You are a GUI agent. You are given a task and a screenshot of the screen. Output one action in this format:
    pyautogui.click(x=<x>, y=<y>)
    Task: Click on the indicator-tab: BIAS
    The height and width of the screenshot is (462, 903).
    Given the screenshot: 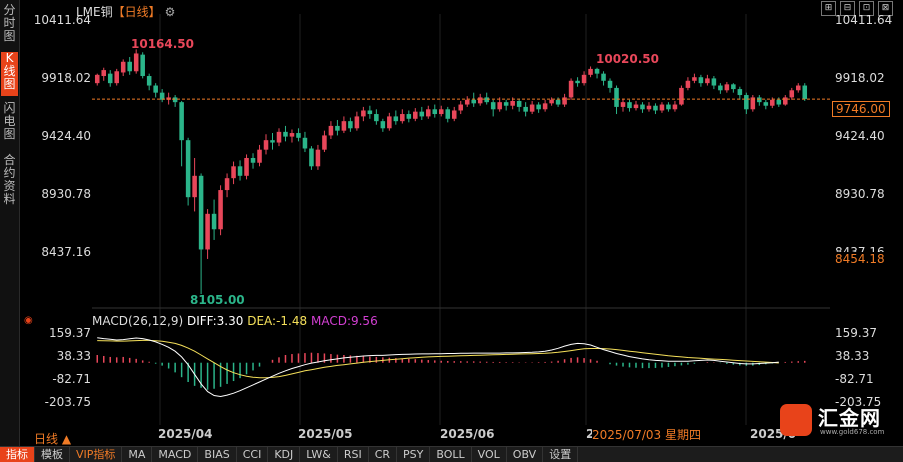 What is the action you would take?
    pyautogui.click(x=217, y=454)
    